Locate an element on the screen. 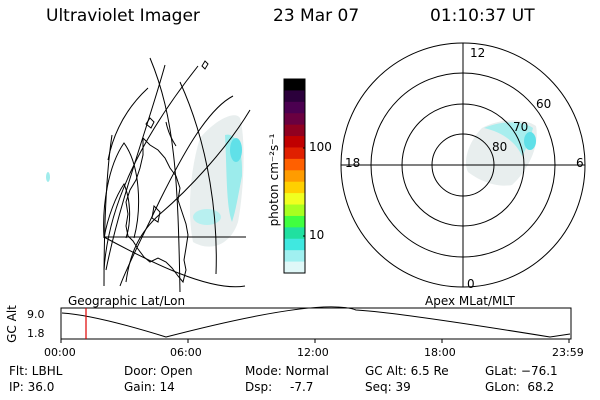  info-filter: Flt: LBHL is located at coordinates (36, 371).